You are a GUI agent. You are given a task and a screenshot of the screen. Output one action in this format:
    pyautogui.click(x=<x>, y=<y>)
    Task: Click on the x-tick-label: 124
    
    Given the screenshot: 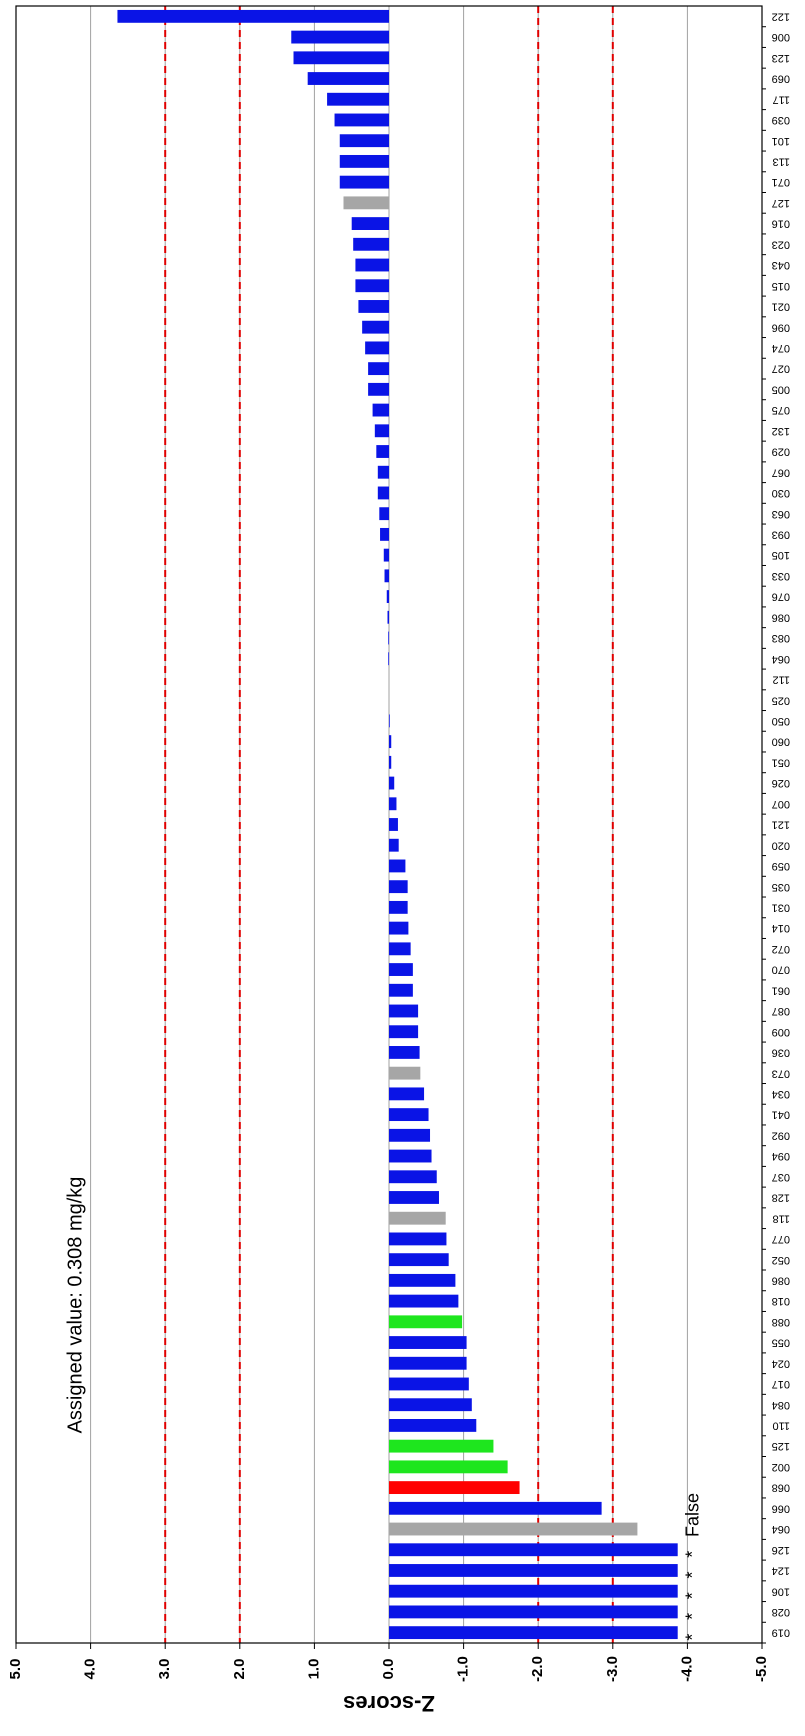 What is the action you would take?
    pyautogui.click(x=781, y=1571)
    